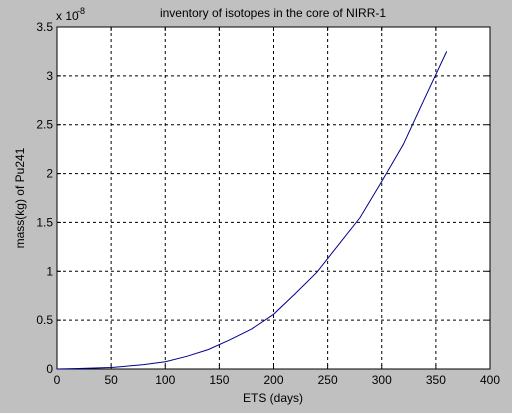  What do you see at coordinates (49, 174) in the screenshot?
I see `y-tick-label: 2` at bounding box center [49, 174].